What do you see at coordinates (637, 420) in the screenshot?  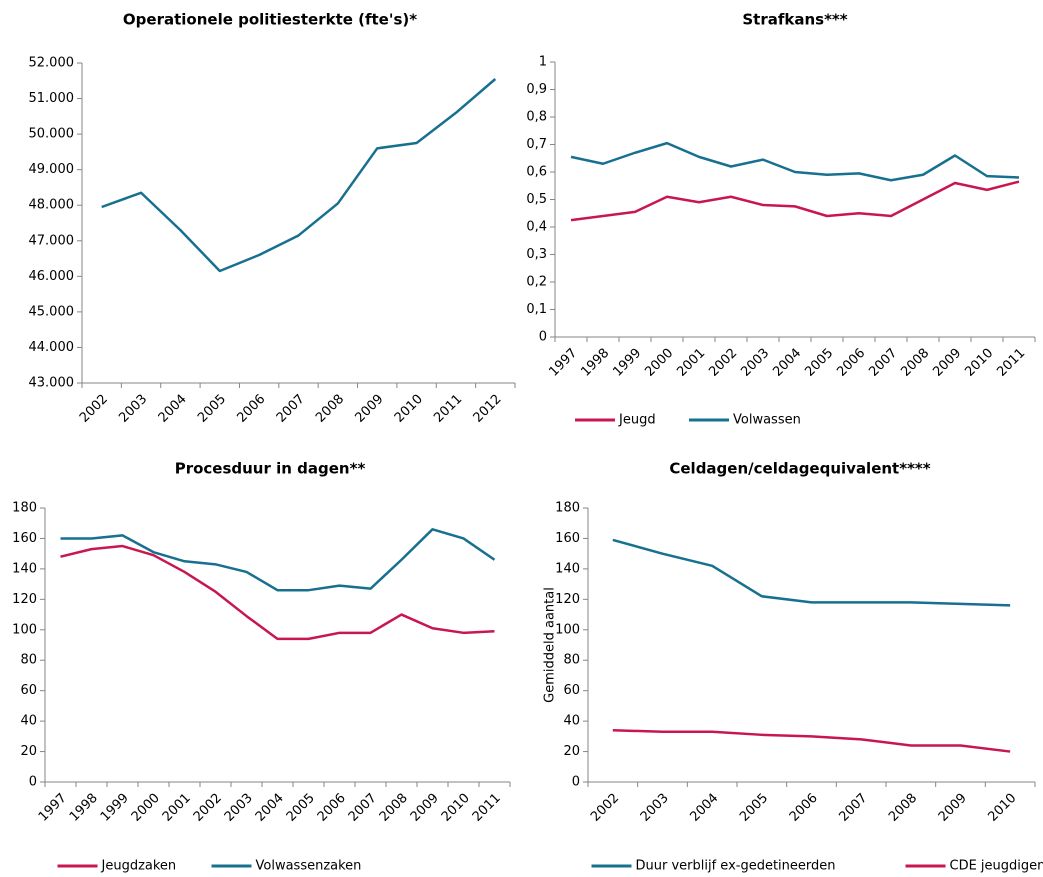 I see `legend-label: Jeugd` at bounding box center [637, 420].